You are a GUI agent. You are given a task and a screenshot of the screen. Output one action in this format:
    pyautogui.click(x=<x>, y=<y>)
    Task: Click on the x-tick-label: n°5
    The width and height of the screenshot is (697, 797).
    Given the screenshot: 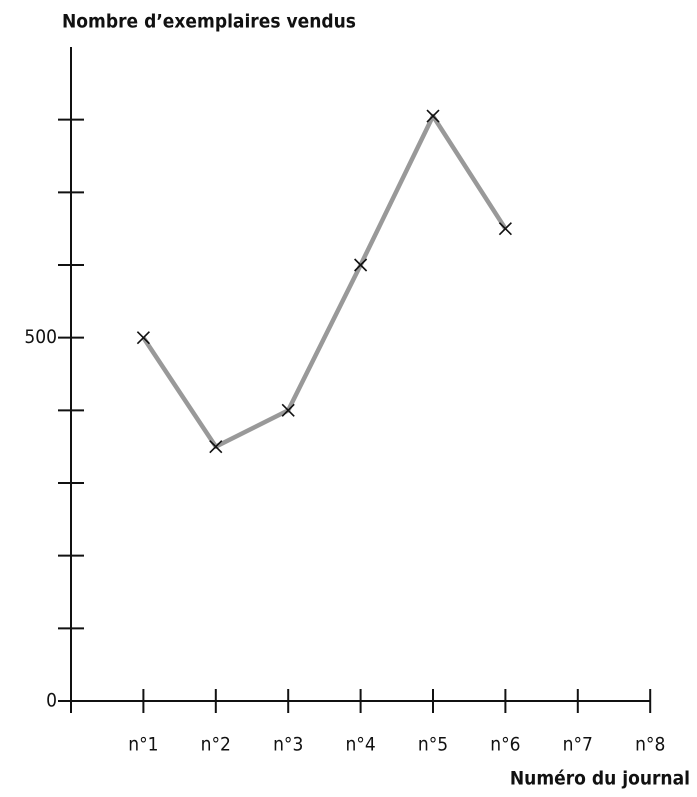 What is the action you would take?
    pyautogui.click(x=433, y=745)
    